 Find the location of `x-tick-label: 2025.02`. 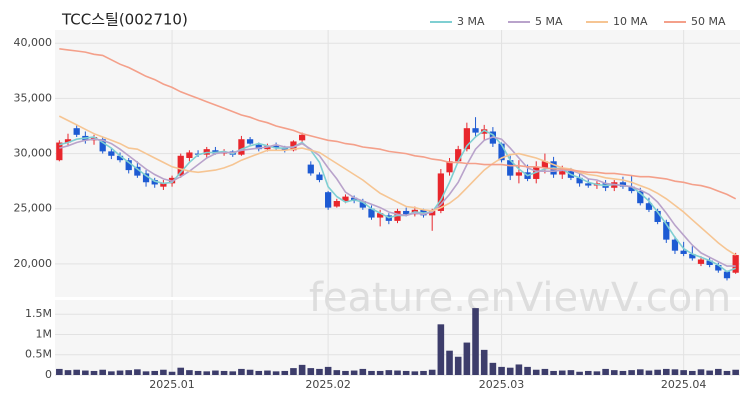

x-tick-label: 2025.02 is located at coordinates (328, 384).